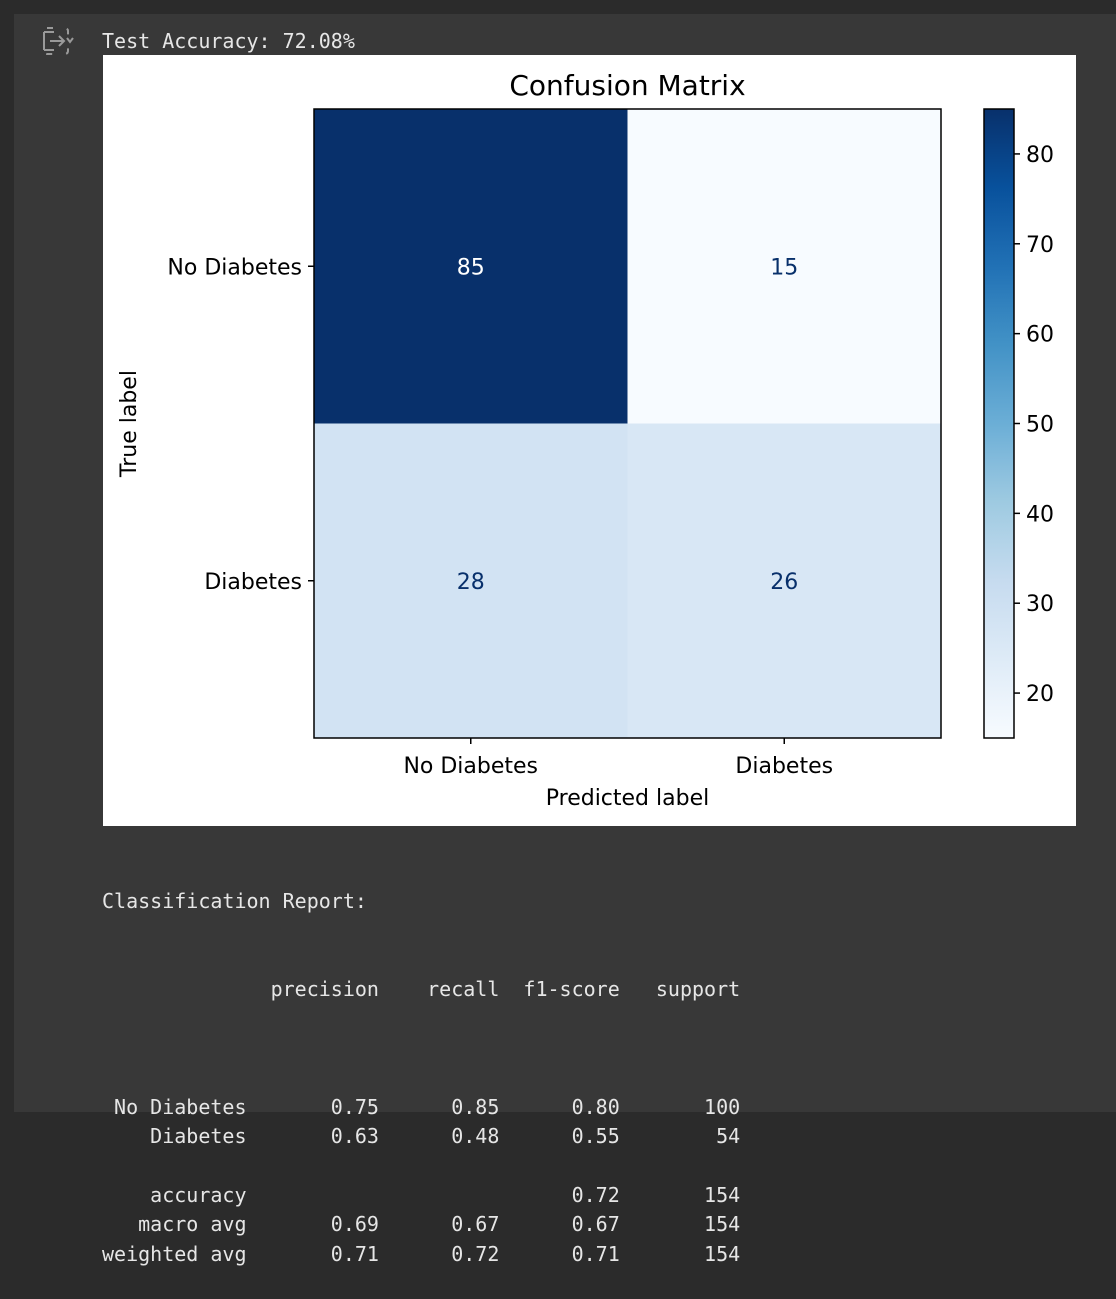 The image size is (1116, 1299). I want to click on x-axis-label: Predicted label, so click(627, 798).